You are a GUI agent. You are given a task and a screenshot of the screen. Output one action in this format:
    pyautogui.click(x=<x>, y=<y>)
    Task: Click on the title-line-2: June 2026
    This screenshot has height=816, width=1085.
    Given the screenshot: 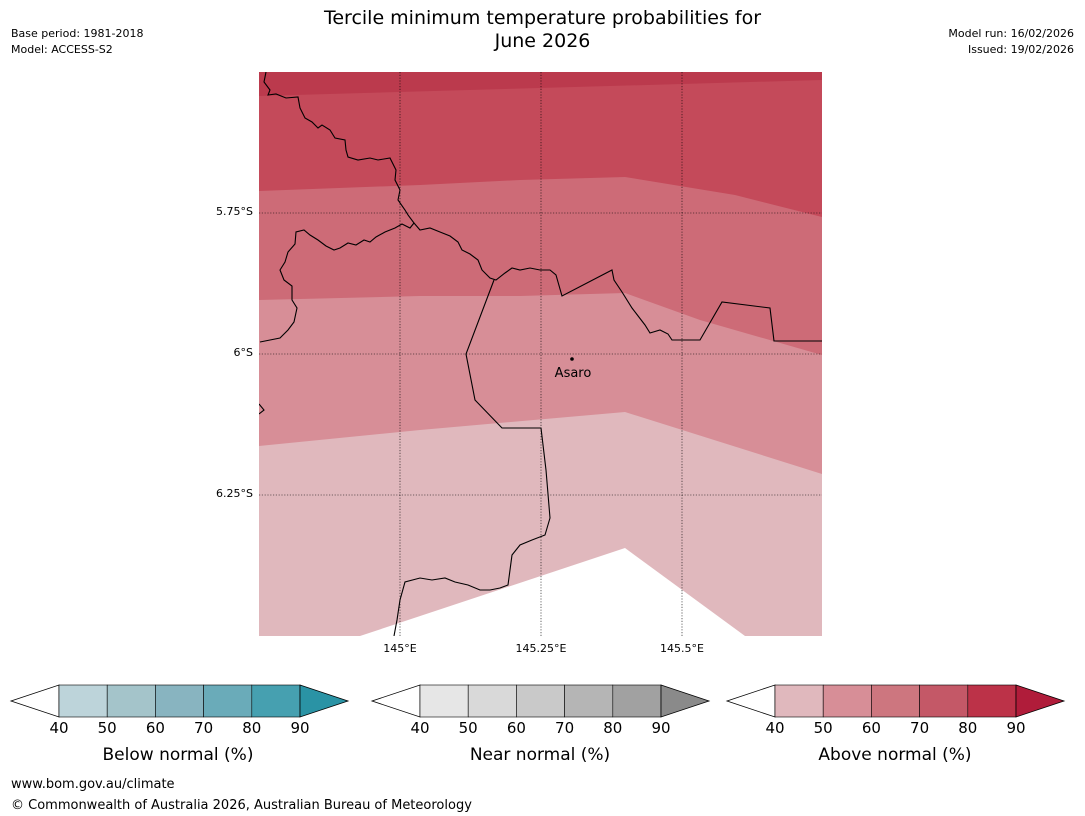 What is the action you would take?
    pyautogui.click(x=542, y=41)
    